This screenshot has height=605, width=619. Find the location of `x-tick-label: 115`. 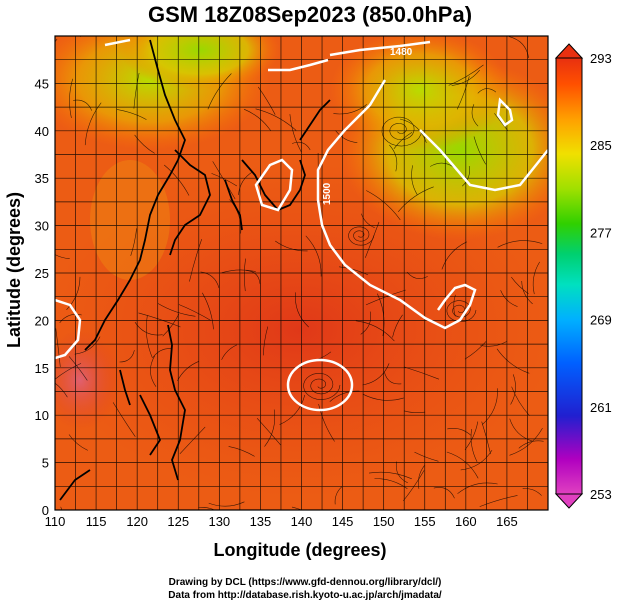

x-tick-label: 115 is located at coordinates (96, 521).